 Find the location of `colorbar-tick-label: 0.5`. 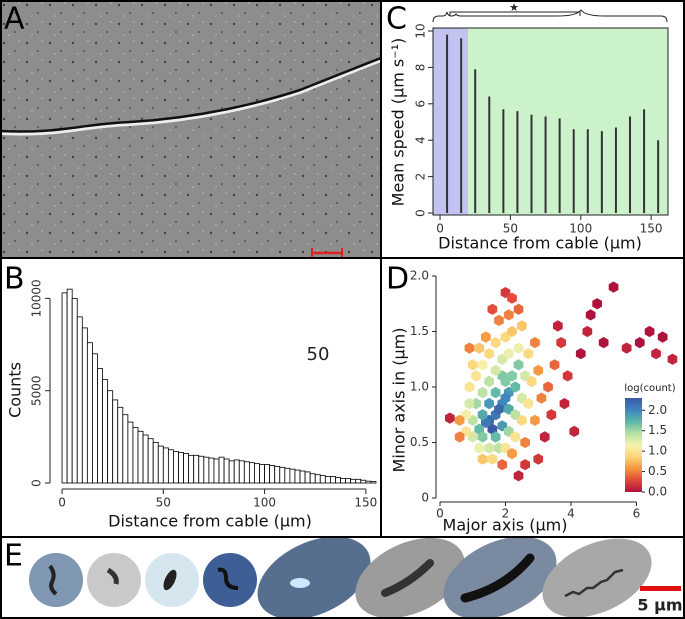

colorbar-tick-label: 0.5 is located at coordinates (657, 471).